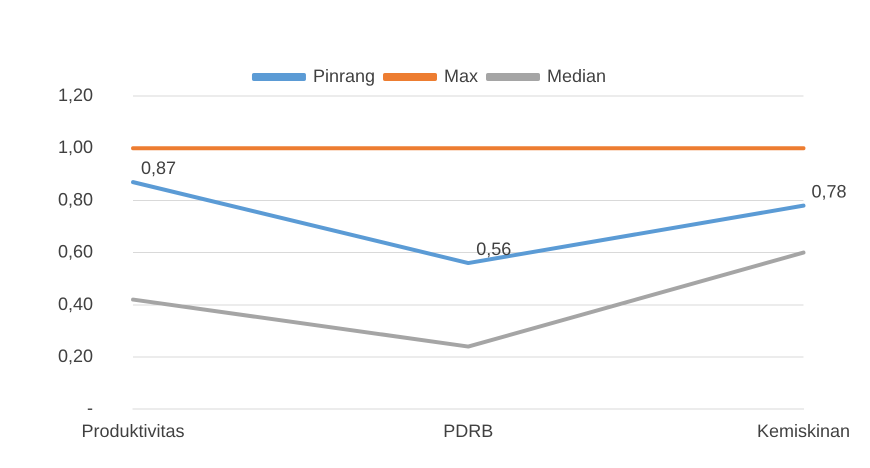  What do you see at coordinates (494, 249) in the screenshot?
I see `data-label: 0,56` at bounding box center [494, 249].